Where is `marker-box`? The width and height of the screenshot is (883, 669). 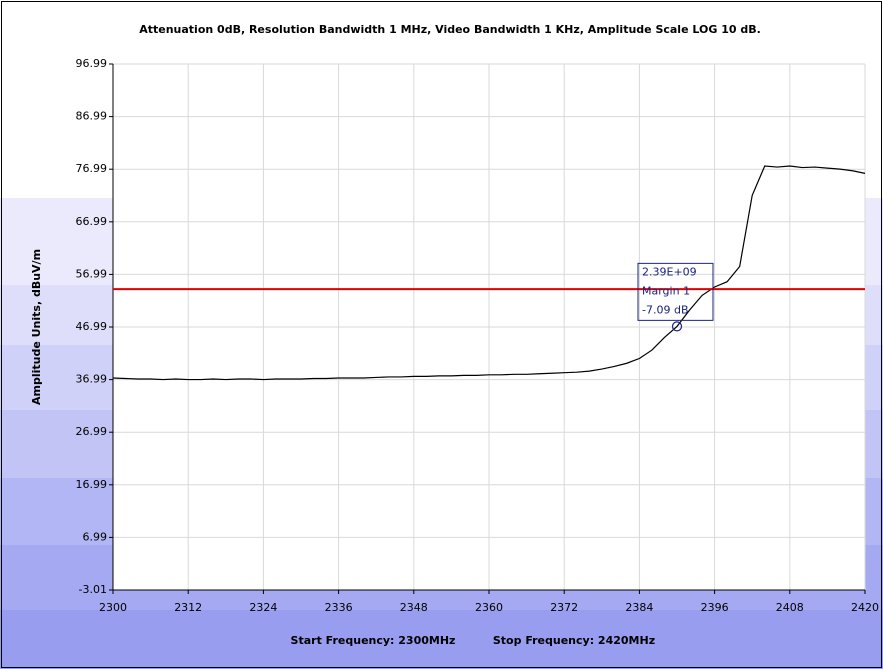 marker-box is located at coordinates (675, 291).